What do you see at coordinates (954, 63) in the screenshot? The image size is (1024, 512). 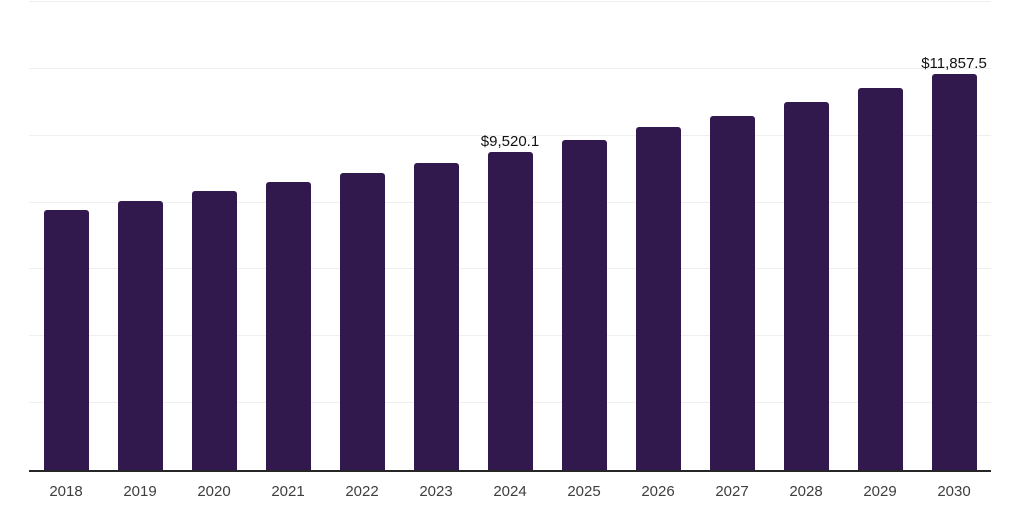 I see `data-label-2030: $11,857.5` at bounding box center [954, 63].